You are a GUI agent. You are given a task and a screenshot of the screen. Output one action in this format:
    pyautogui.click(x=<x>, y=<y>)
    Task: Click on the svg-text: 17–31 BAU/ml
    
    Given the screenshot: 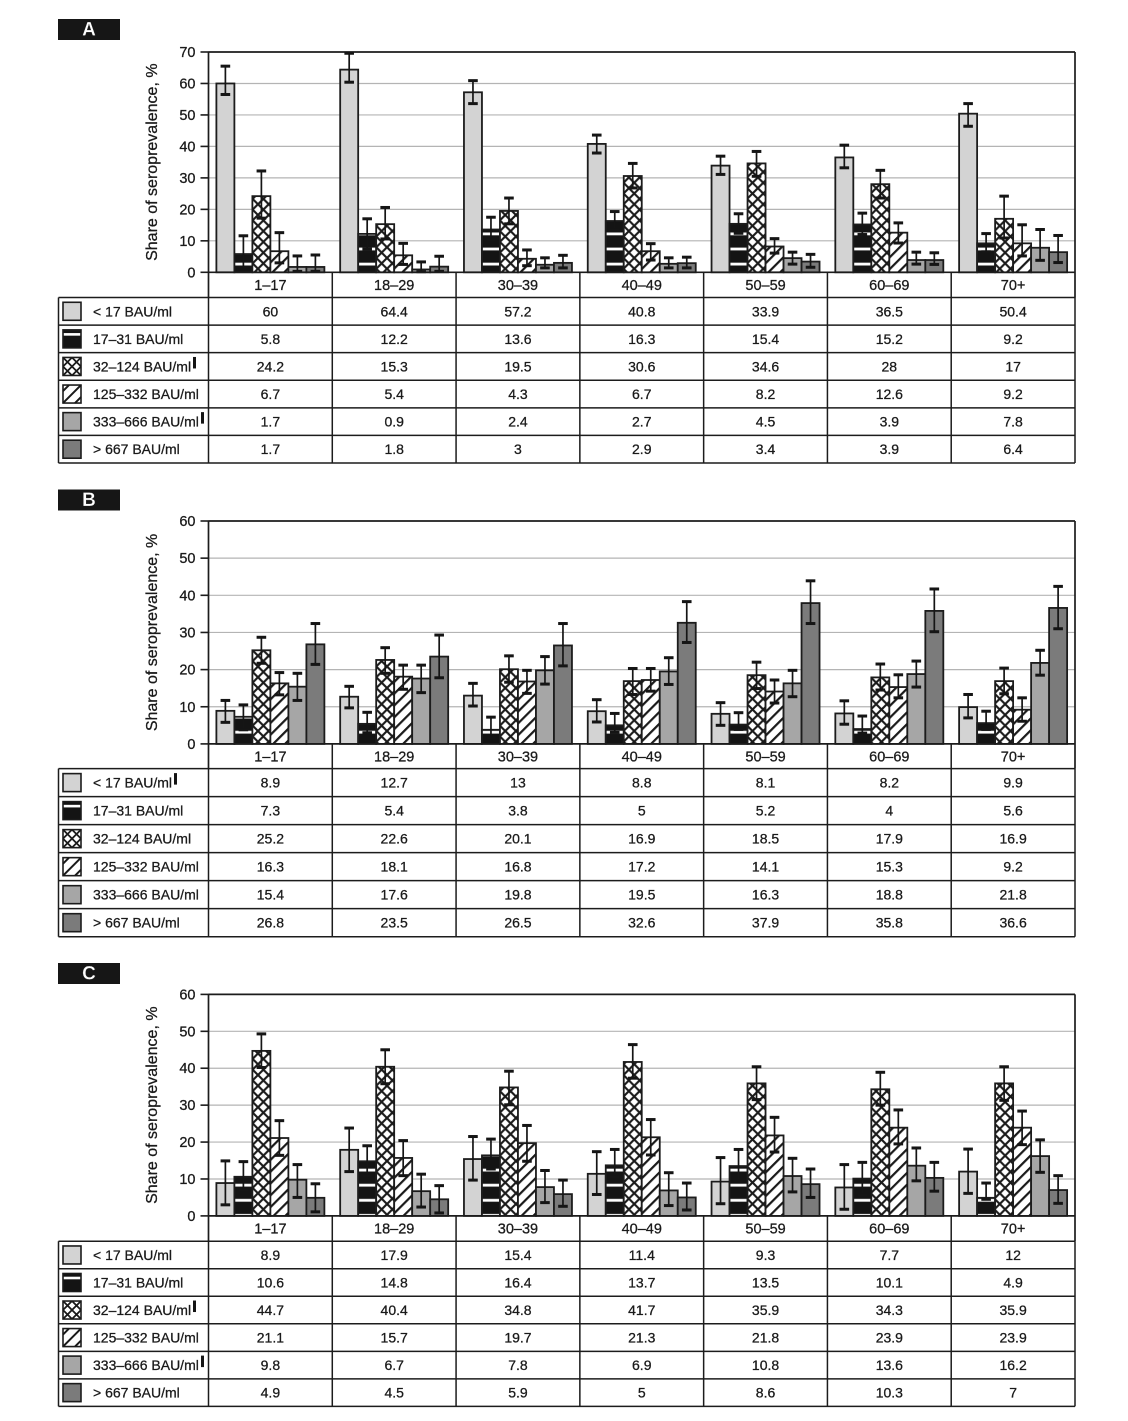 What is the action you would take?
    pyautogui.click(x=138, y=1283)
    